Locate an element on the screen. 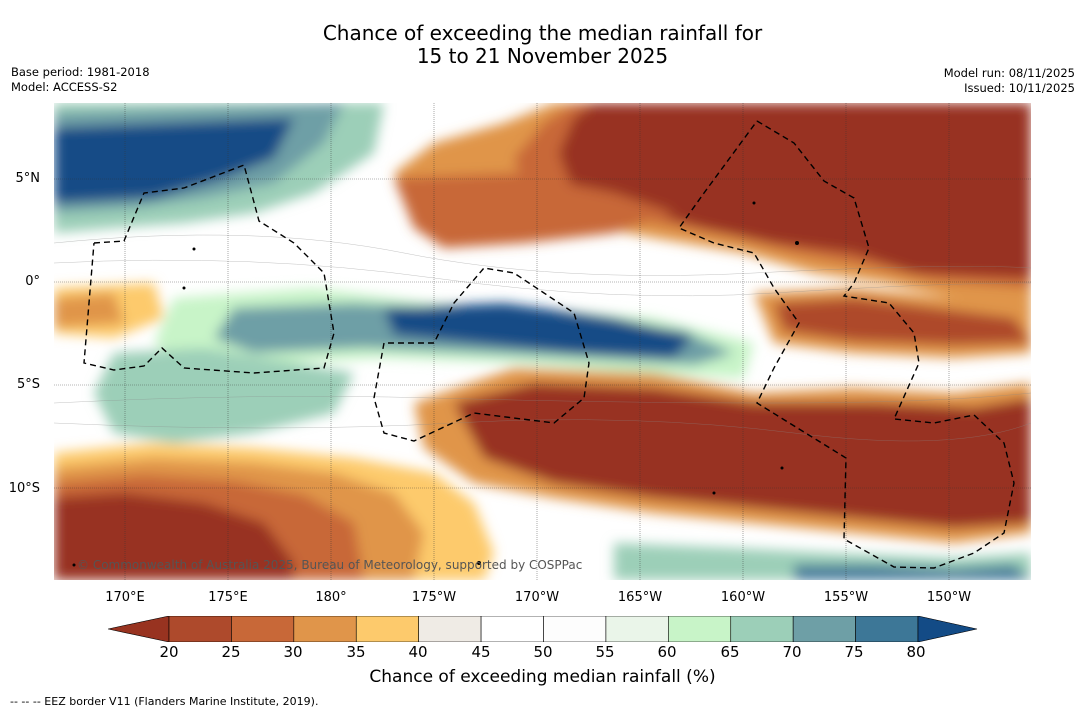  meta-right: Model run: 08/11/2025 Issued: 10/11/2025 is located at coordinates (1009, 80).